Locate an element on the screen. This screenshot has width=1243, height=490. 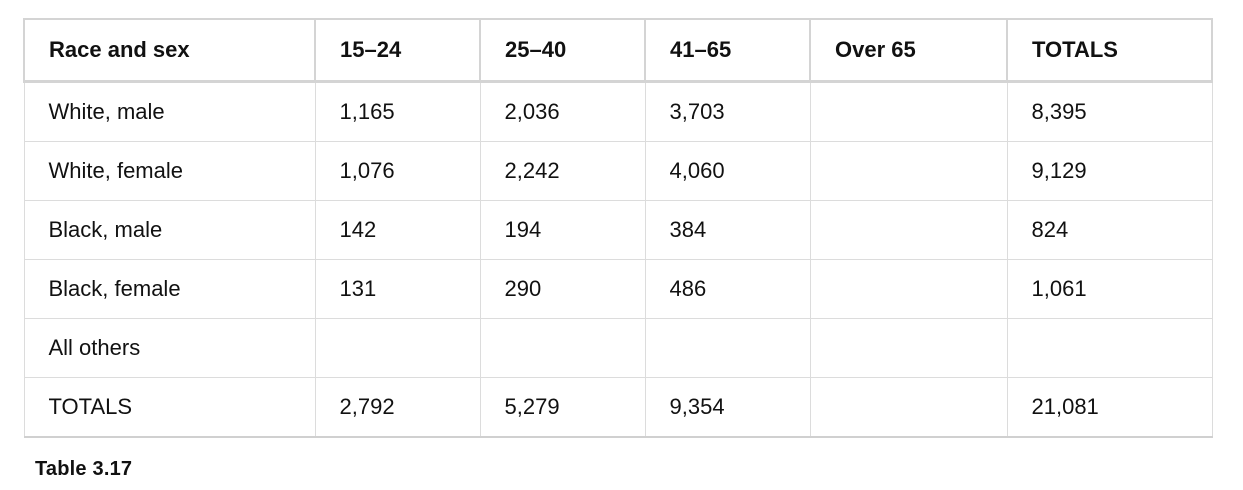
table-cell: 2,242 is located at coordinates (562, 171).